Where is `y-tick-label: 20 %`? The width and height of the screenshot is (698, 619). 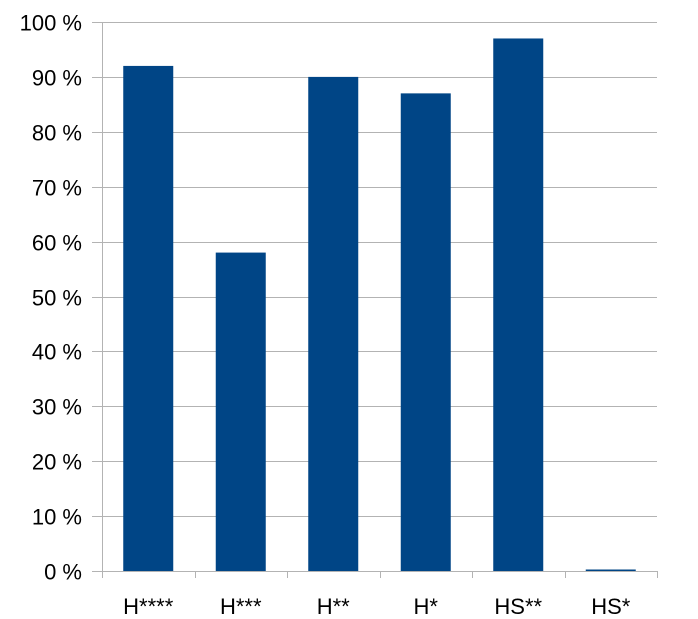
y-tick-label: 20 % is located at coordinates (57, 462).